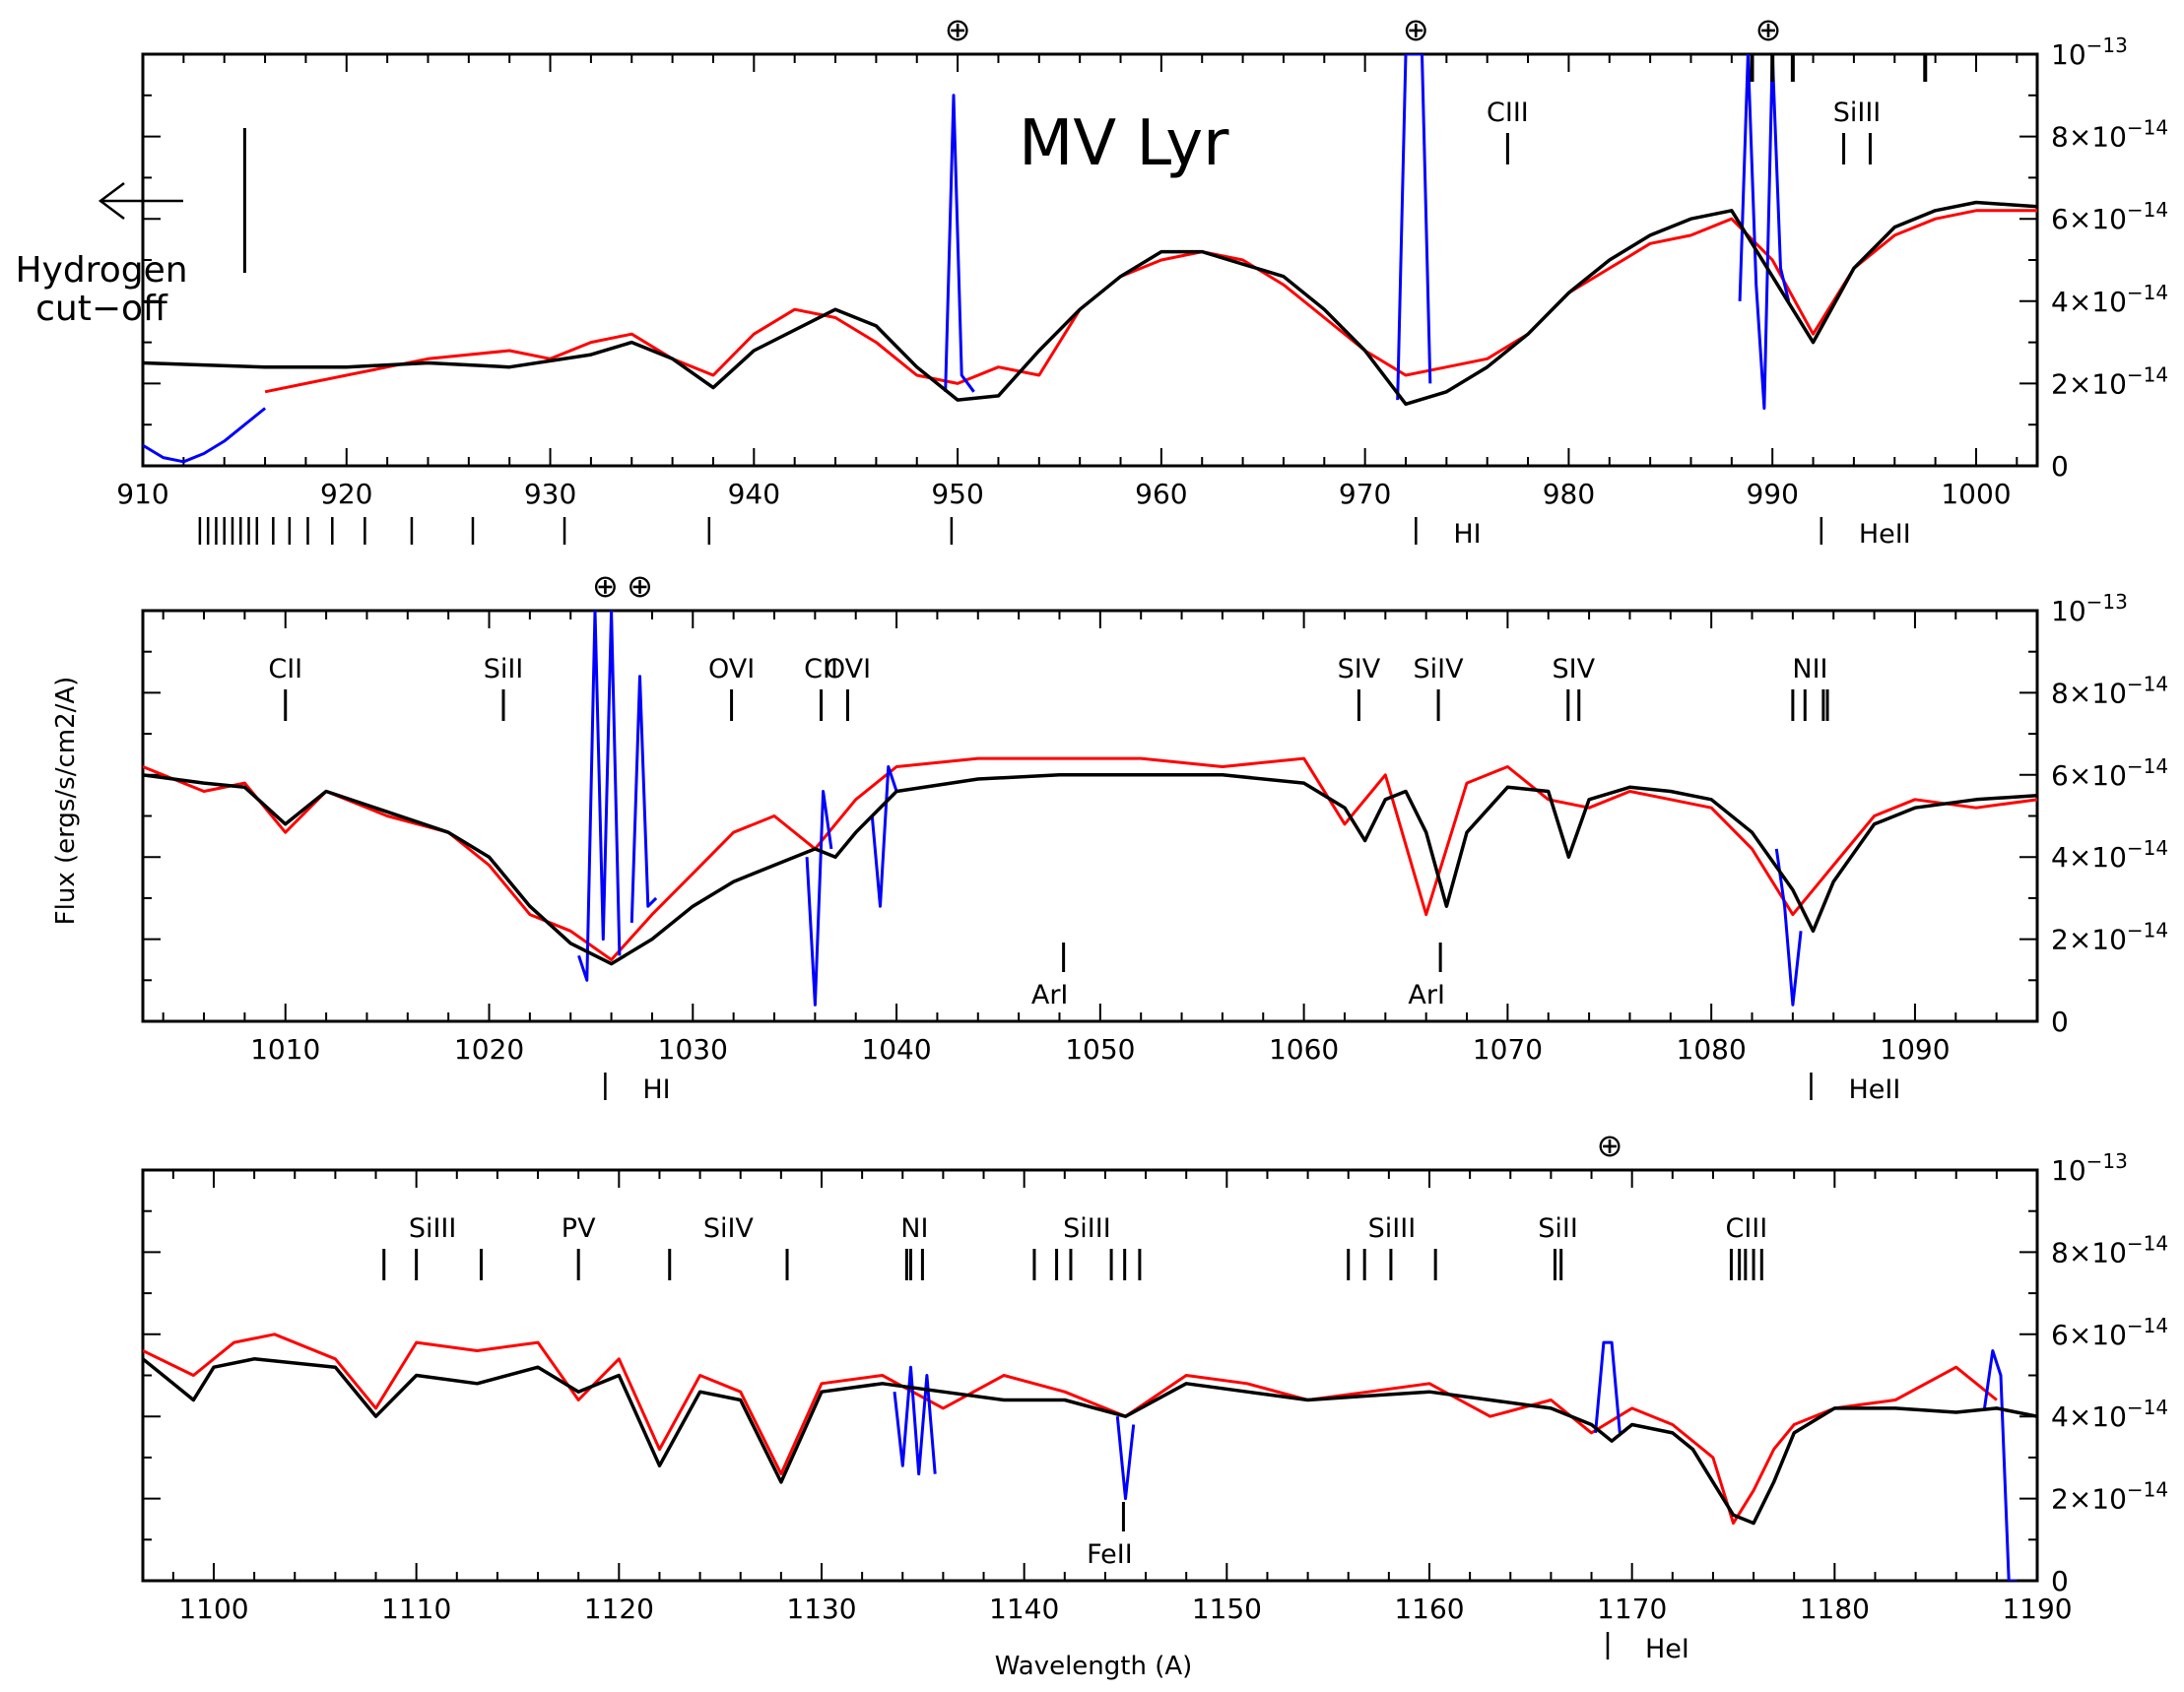 The height and width of the screenshot is (1692, 2184). What do you see at coordinates (213, 1609) in the screenshot?
I see `x-tick-label: 1100` at bounding box center [213, 1609].